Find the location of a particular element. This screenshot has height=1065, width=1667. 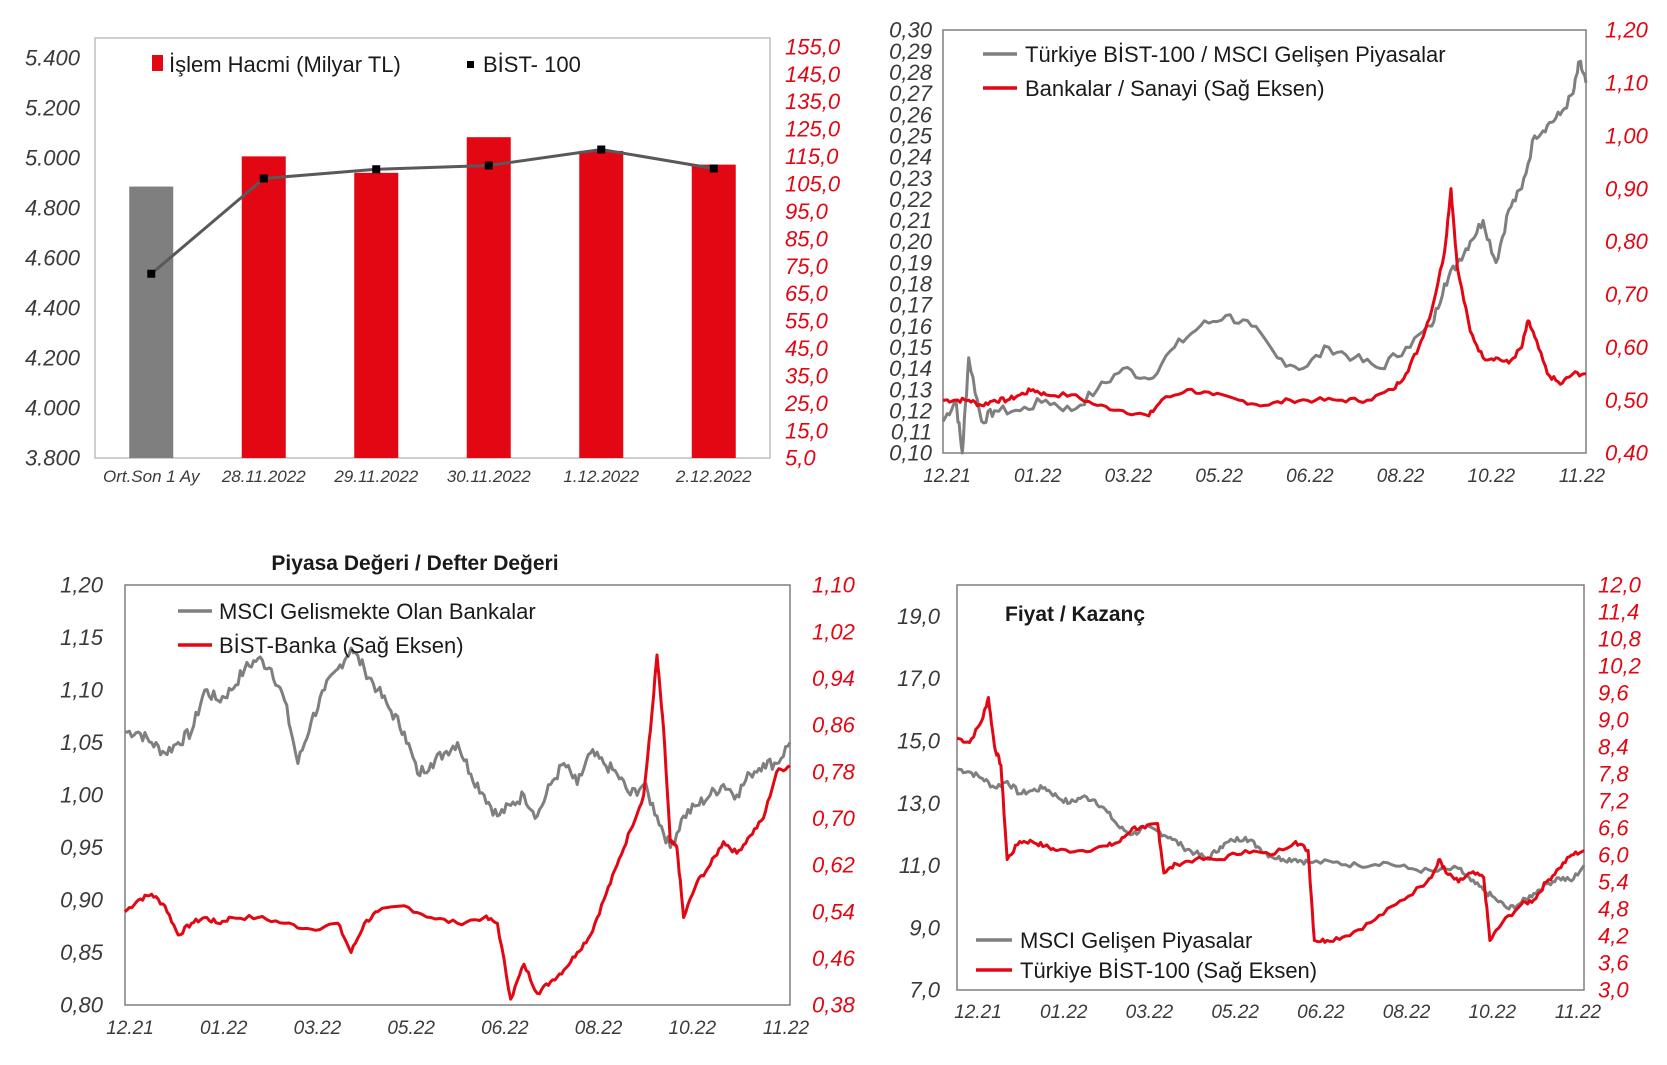

tick-label: 13,0 is located at coordinates (919, 803).